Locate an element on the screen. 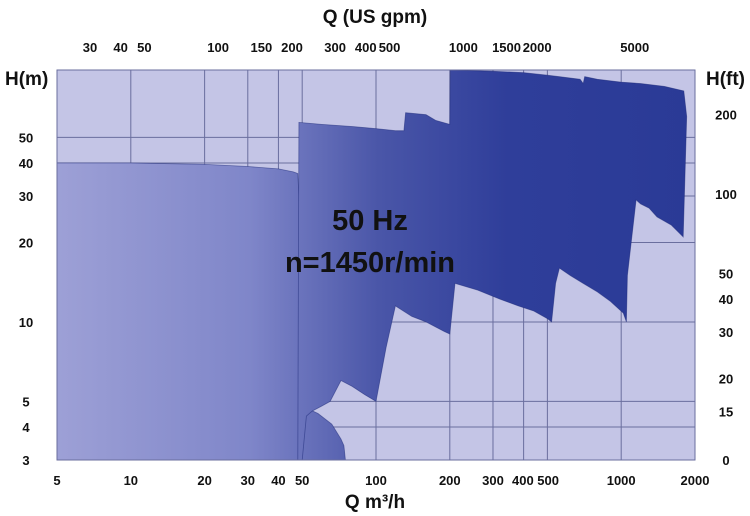 Image resolution: width=750 pixels, height=516 pixels. top-tick-label: 1000 is located at coordinates (463, 47).